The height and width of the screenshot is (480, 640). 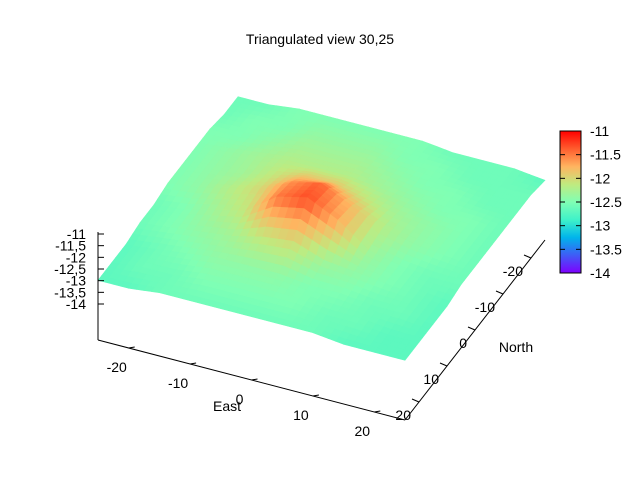 I want to click on colorbar-tick-label: -14, so click(x=600, y=273).